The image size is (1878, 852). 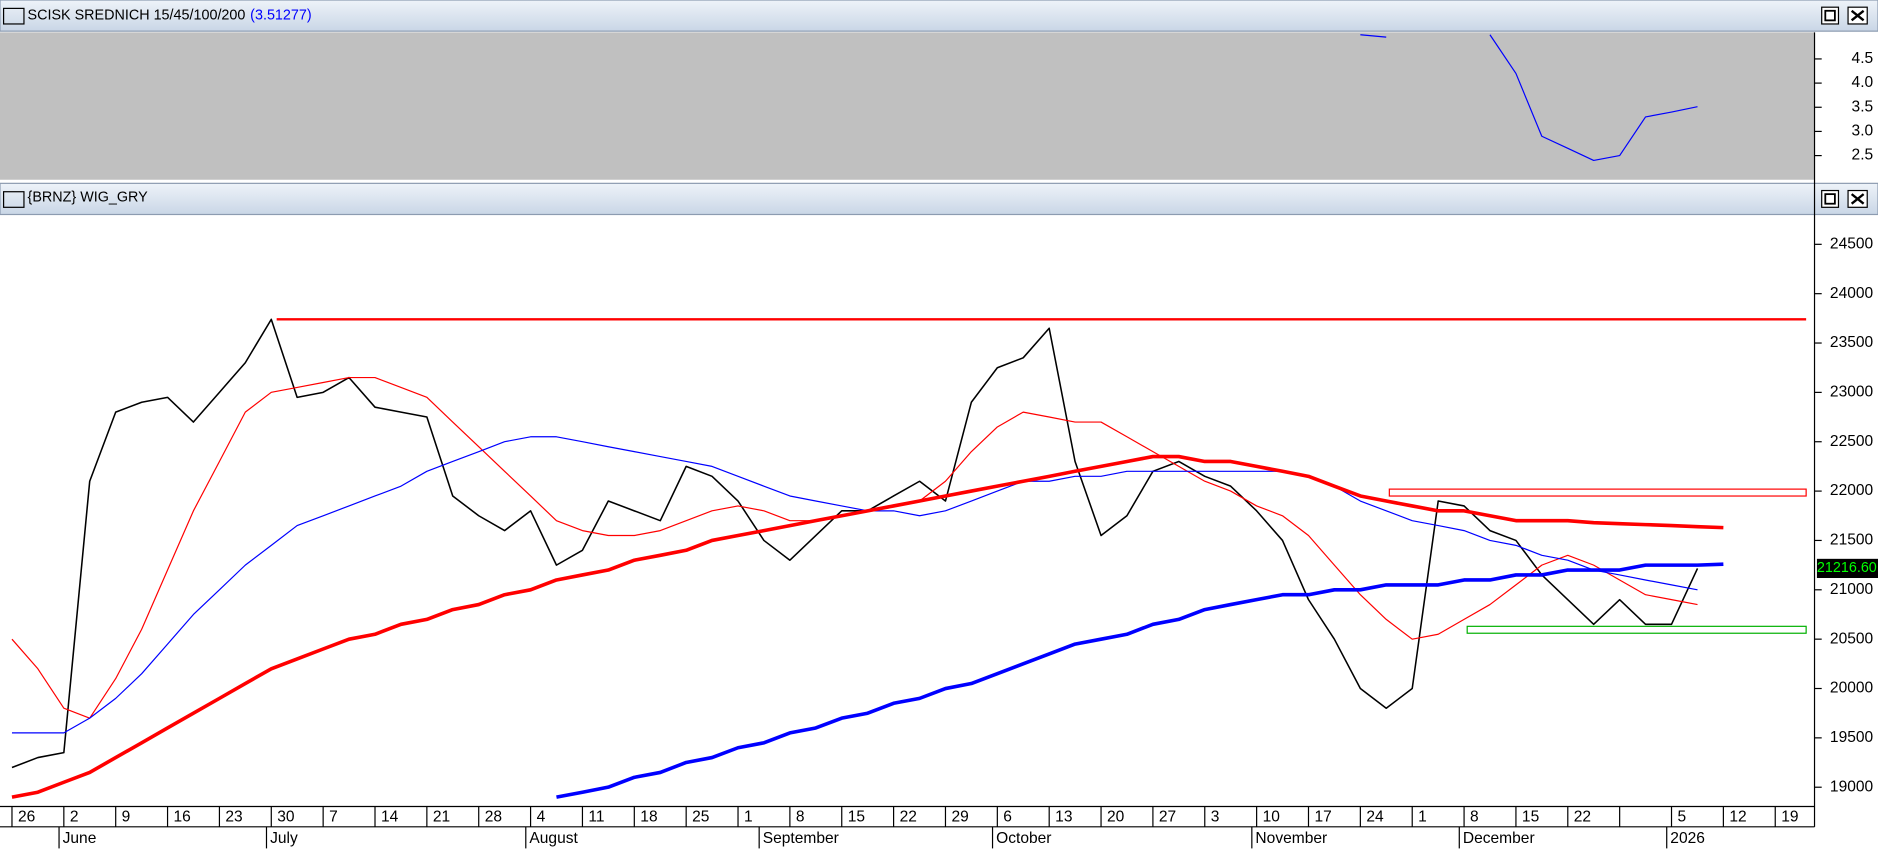 I want to click on x-tick-label: 3, so click(x=1215, y=816).